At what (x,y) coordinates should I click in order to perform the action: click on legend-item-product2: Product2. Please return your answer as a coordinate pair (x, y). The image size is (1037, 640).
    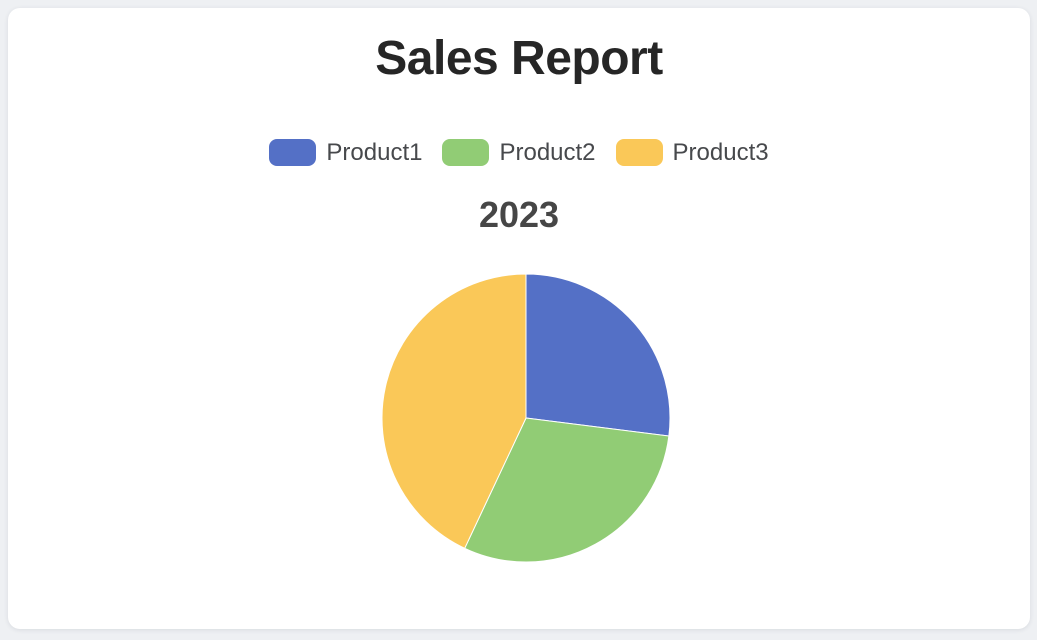
    Looking at the image, I should click on (519, 152).